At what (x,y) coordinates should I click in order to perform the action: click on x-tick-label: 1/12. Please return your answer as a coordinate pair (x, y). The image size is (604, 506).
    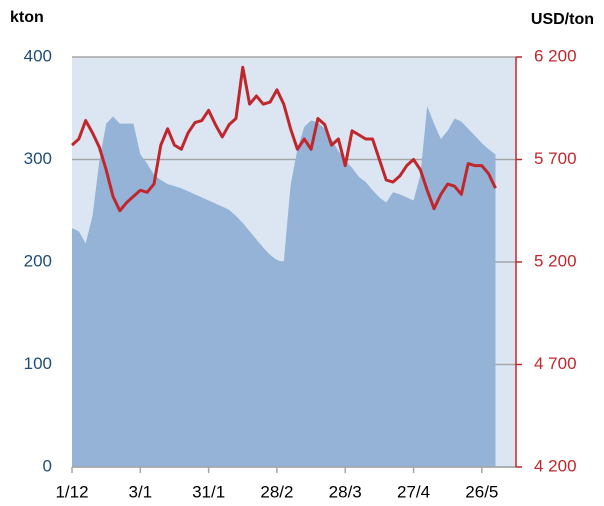
    Looking at the image, I should click on (71, 491).